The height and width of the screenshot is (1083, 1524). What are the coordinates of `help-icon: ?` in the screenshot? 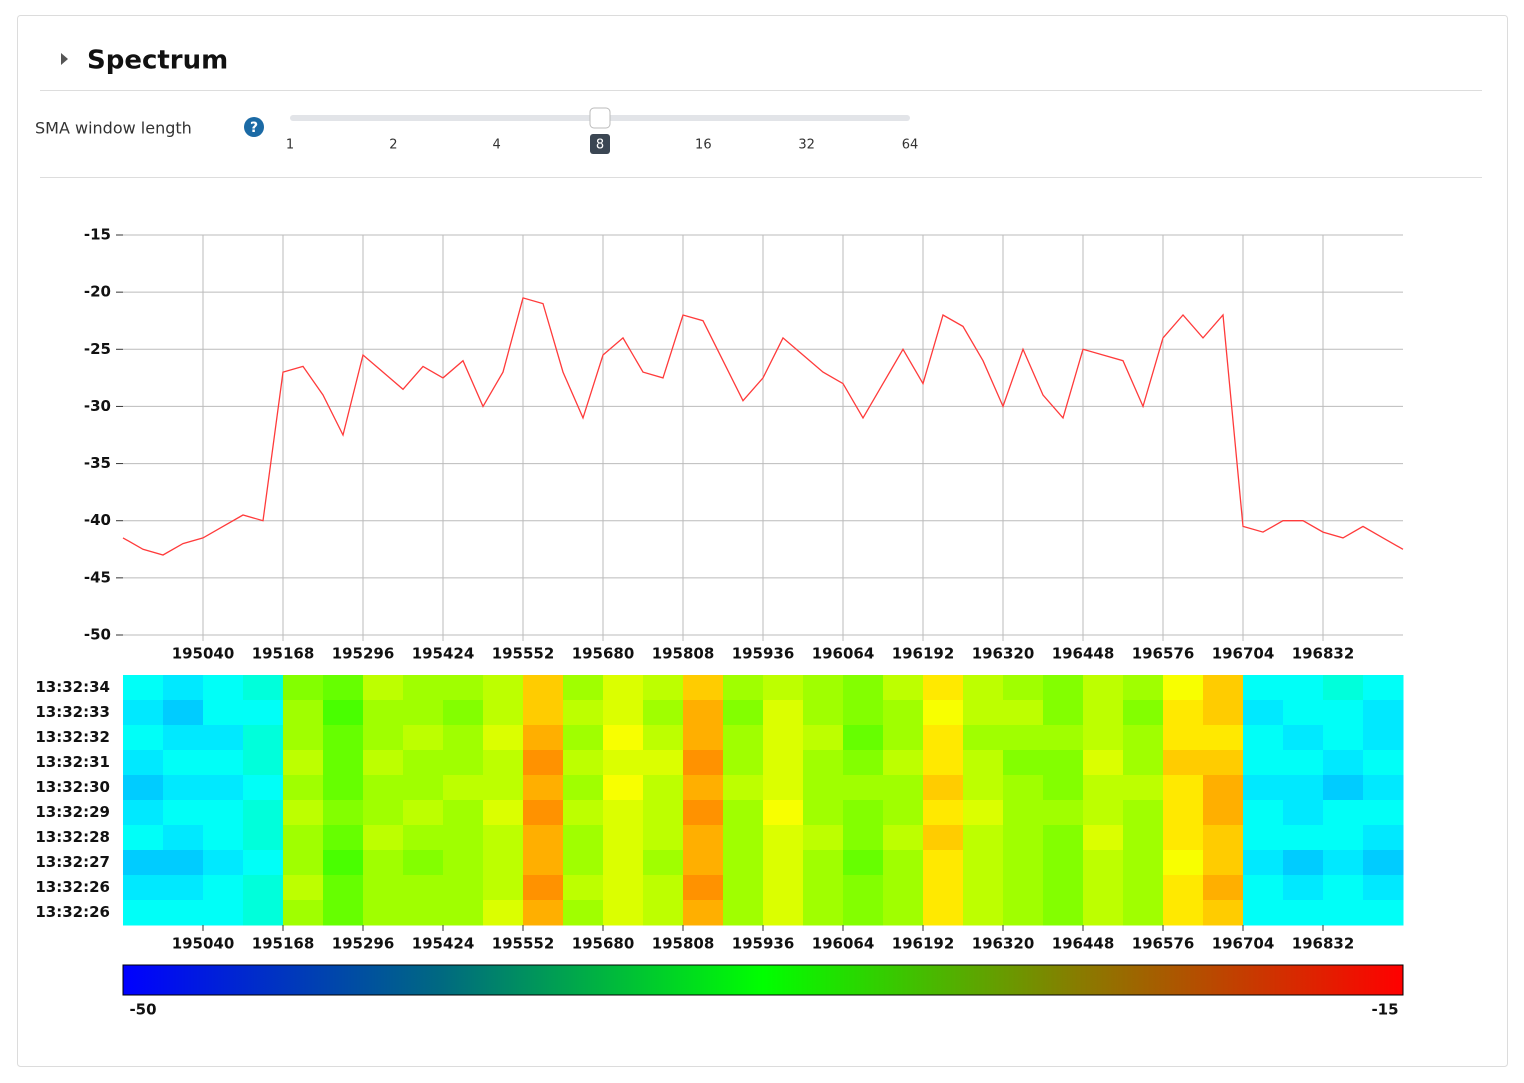 It's located at (254, 127).